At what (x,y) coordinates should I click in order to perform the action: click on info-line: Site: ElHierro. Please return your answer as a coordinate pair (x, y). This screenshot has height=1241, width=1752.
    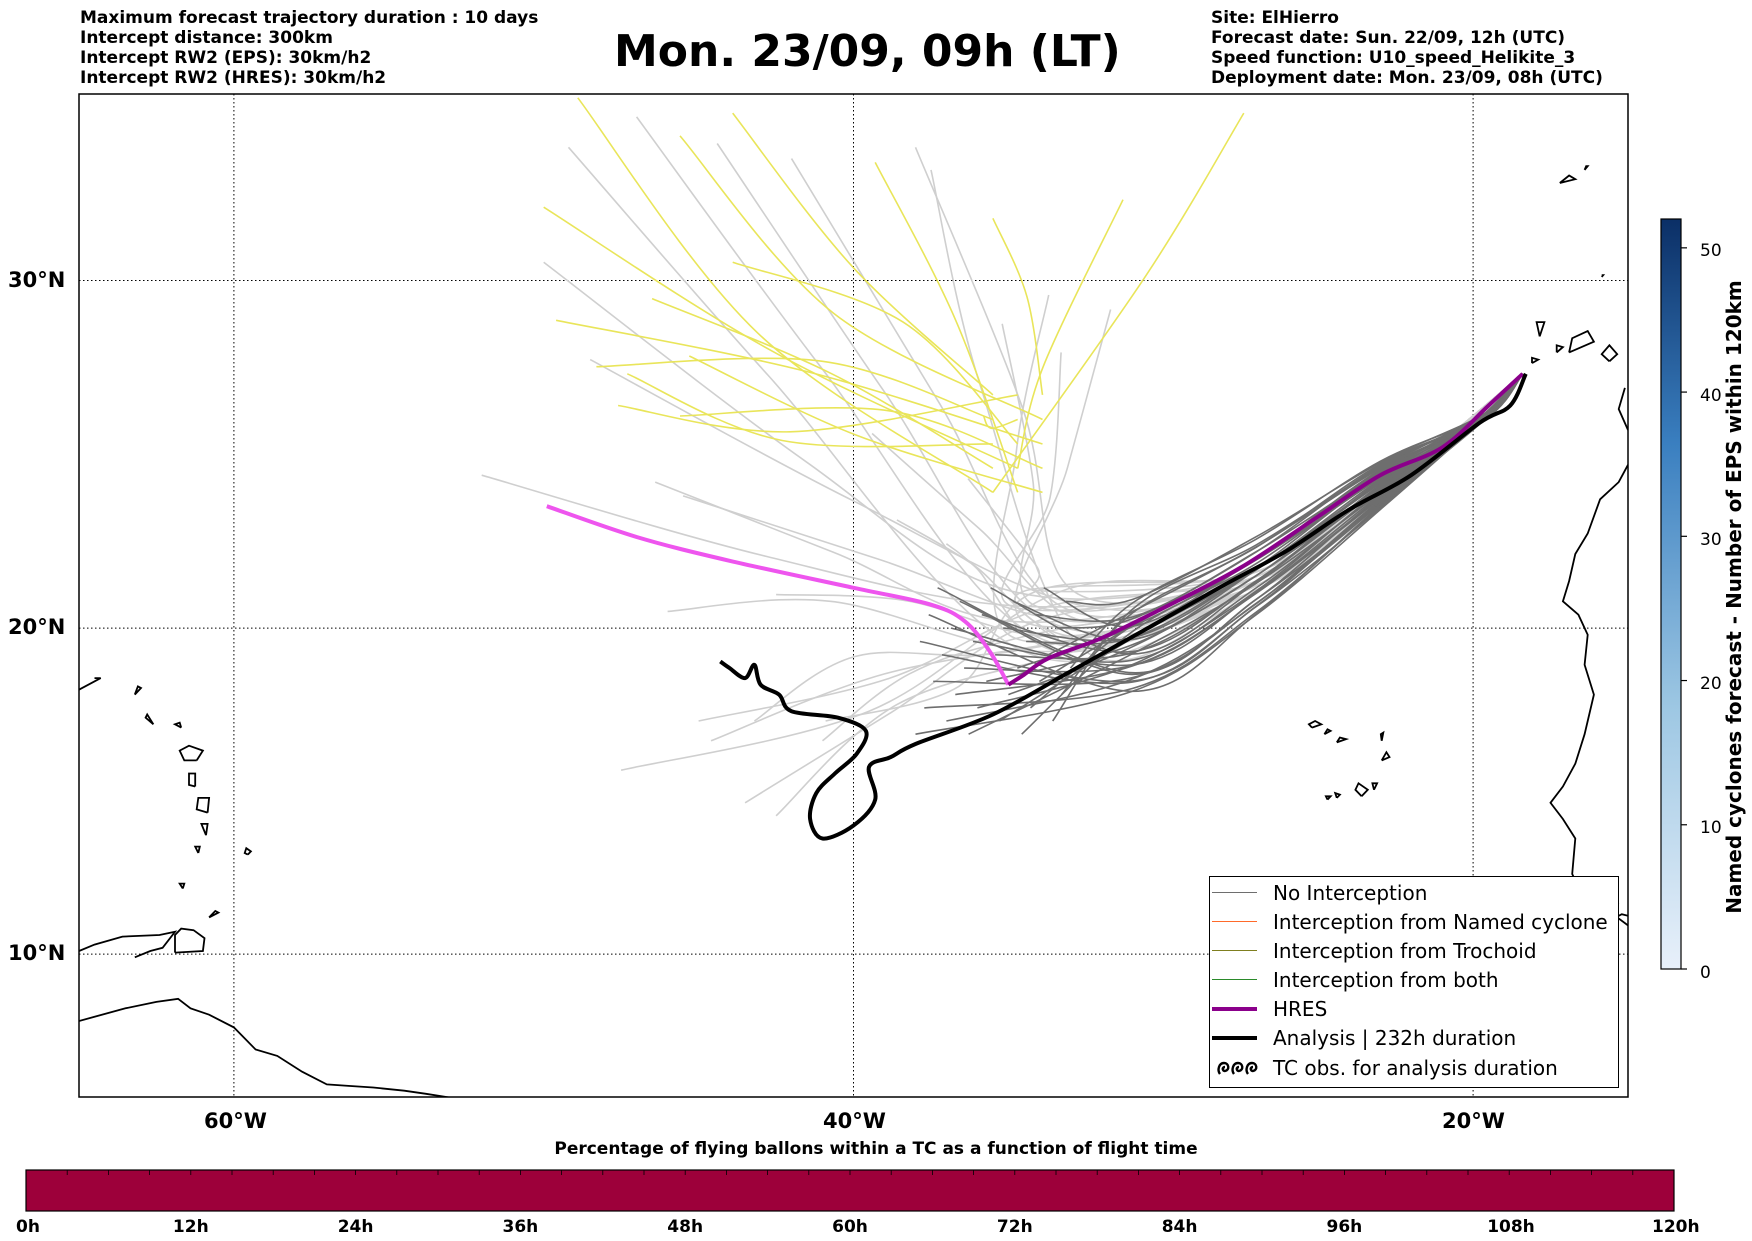
    Looking at the image, I should click on (1275, 18).